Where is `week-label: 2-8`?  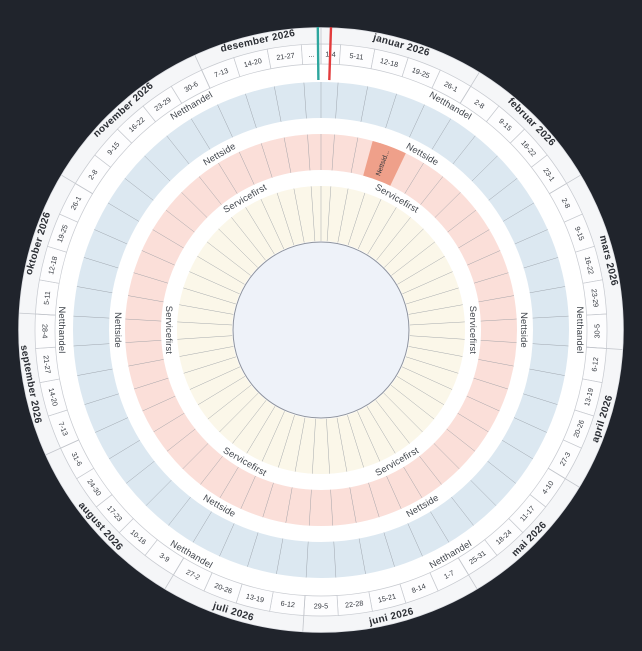
week-label: 2-8 is located at coordinates (566, 202).